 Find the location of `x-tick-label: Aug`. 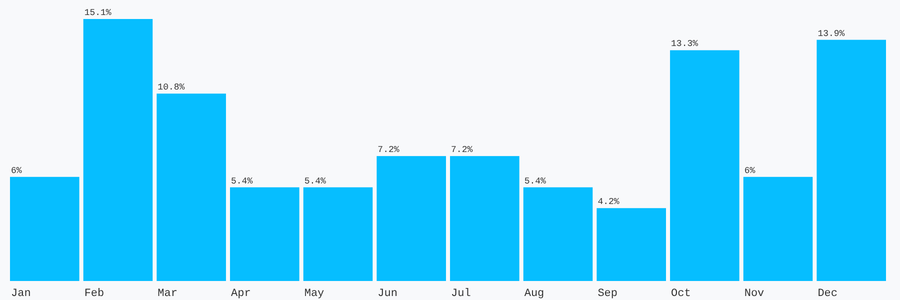

x-tick-label: Aug is located at coordinates (534, 294).